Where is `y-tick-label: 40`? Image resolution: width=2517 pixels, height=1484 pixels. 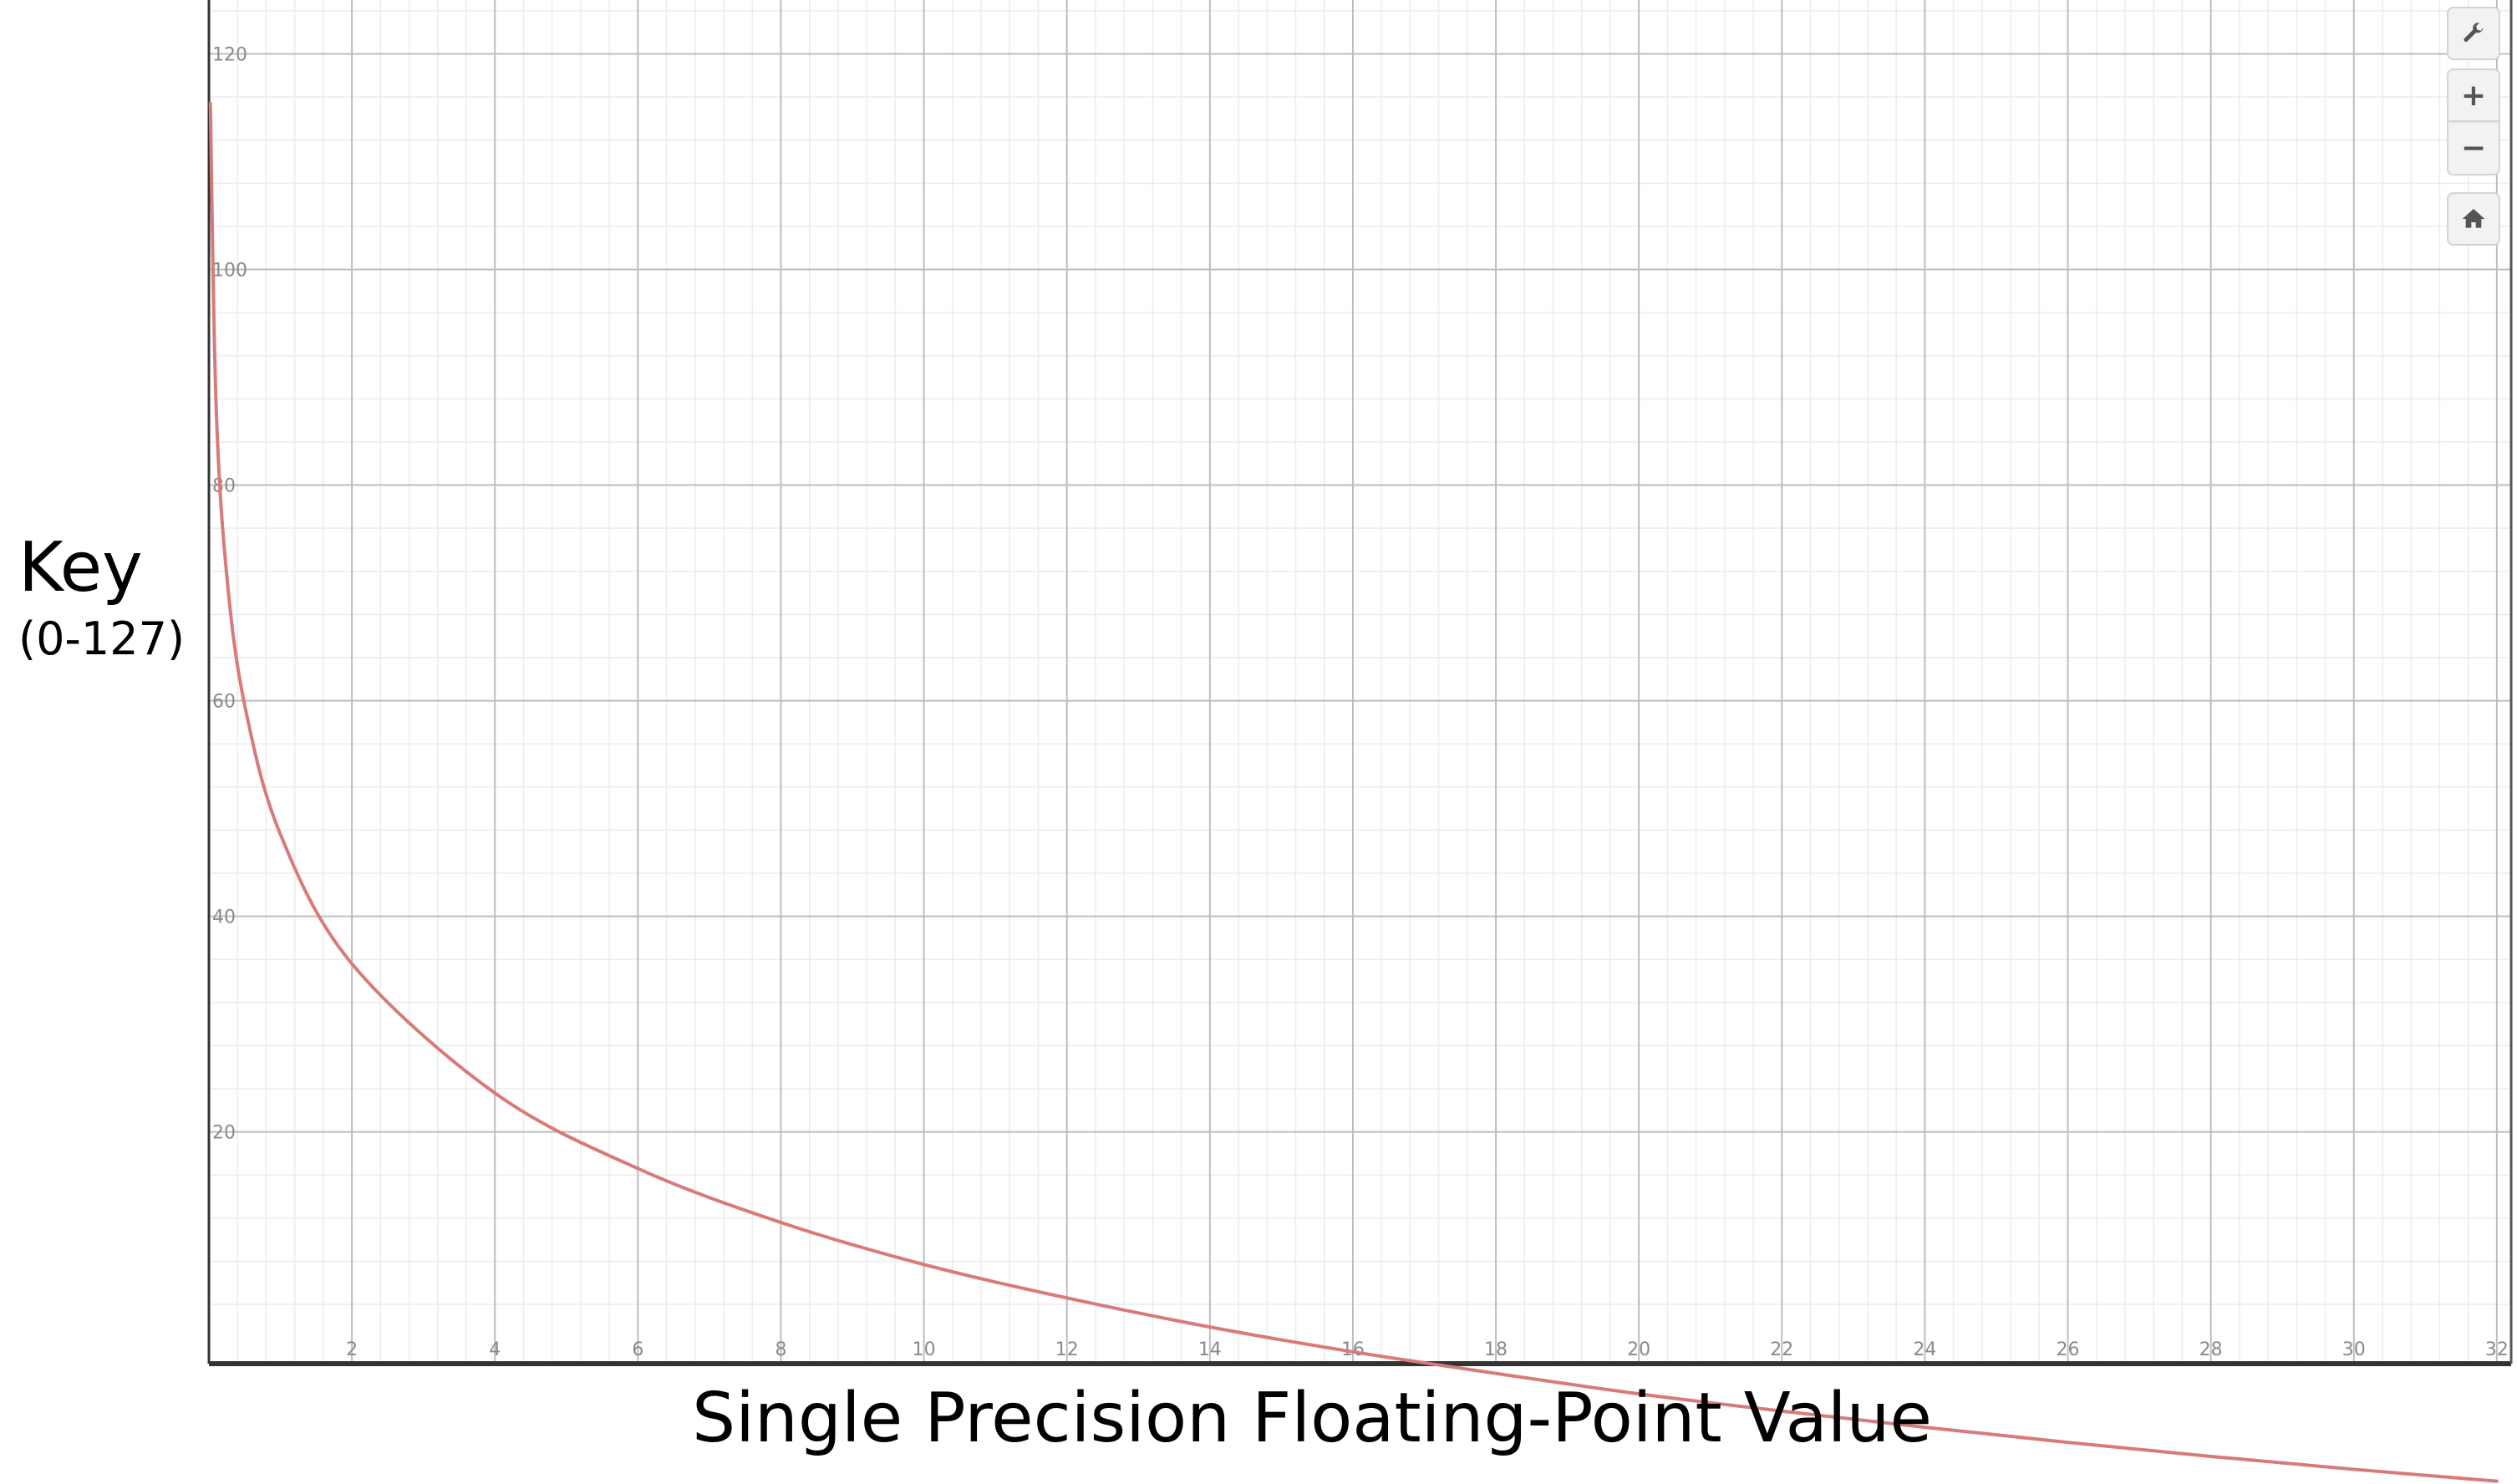
y-tick-label: 40 is located at coordinates (224, 917).